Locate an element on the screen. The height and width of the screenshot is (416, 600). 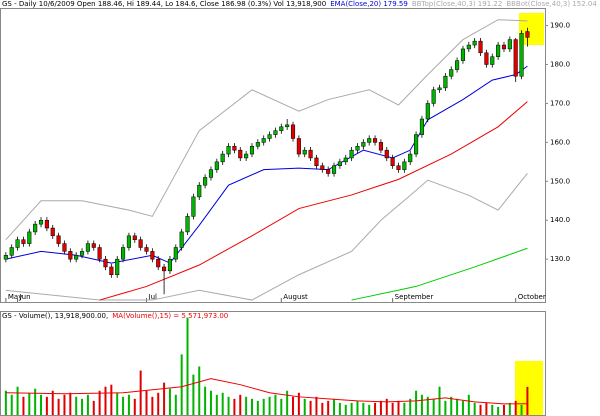
volume-title: GS - Volume(), 13,918,900.00, is located at coordinates (55, 316).